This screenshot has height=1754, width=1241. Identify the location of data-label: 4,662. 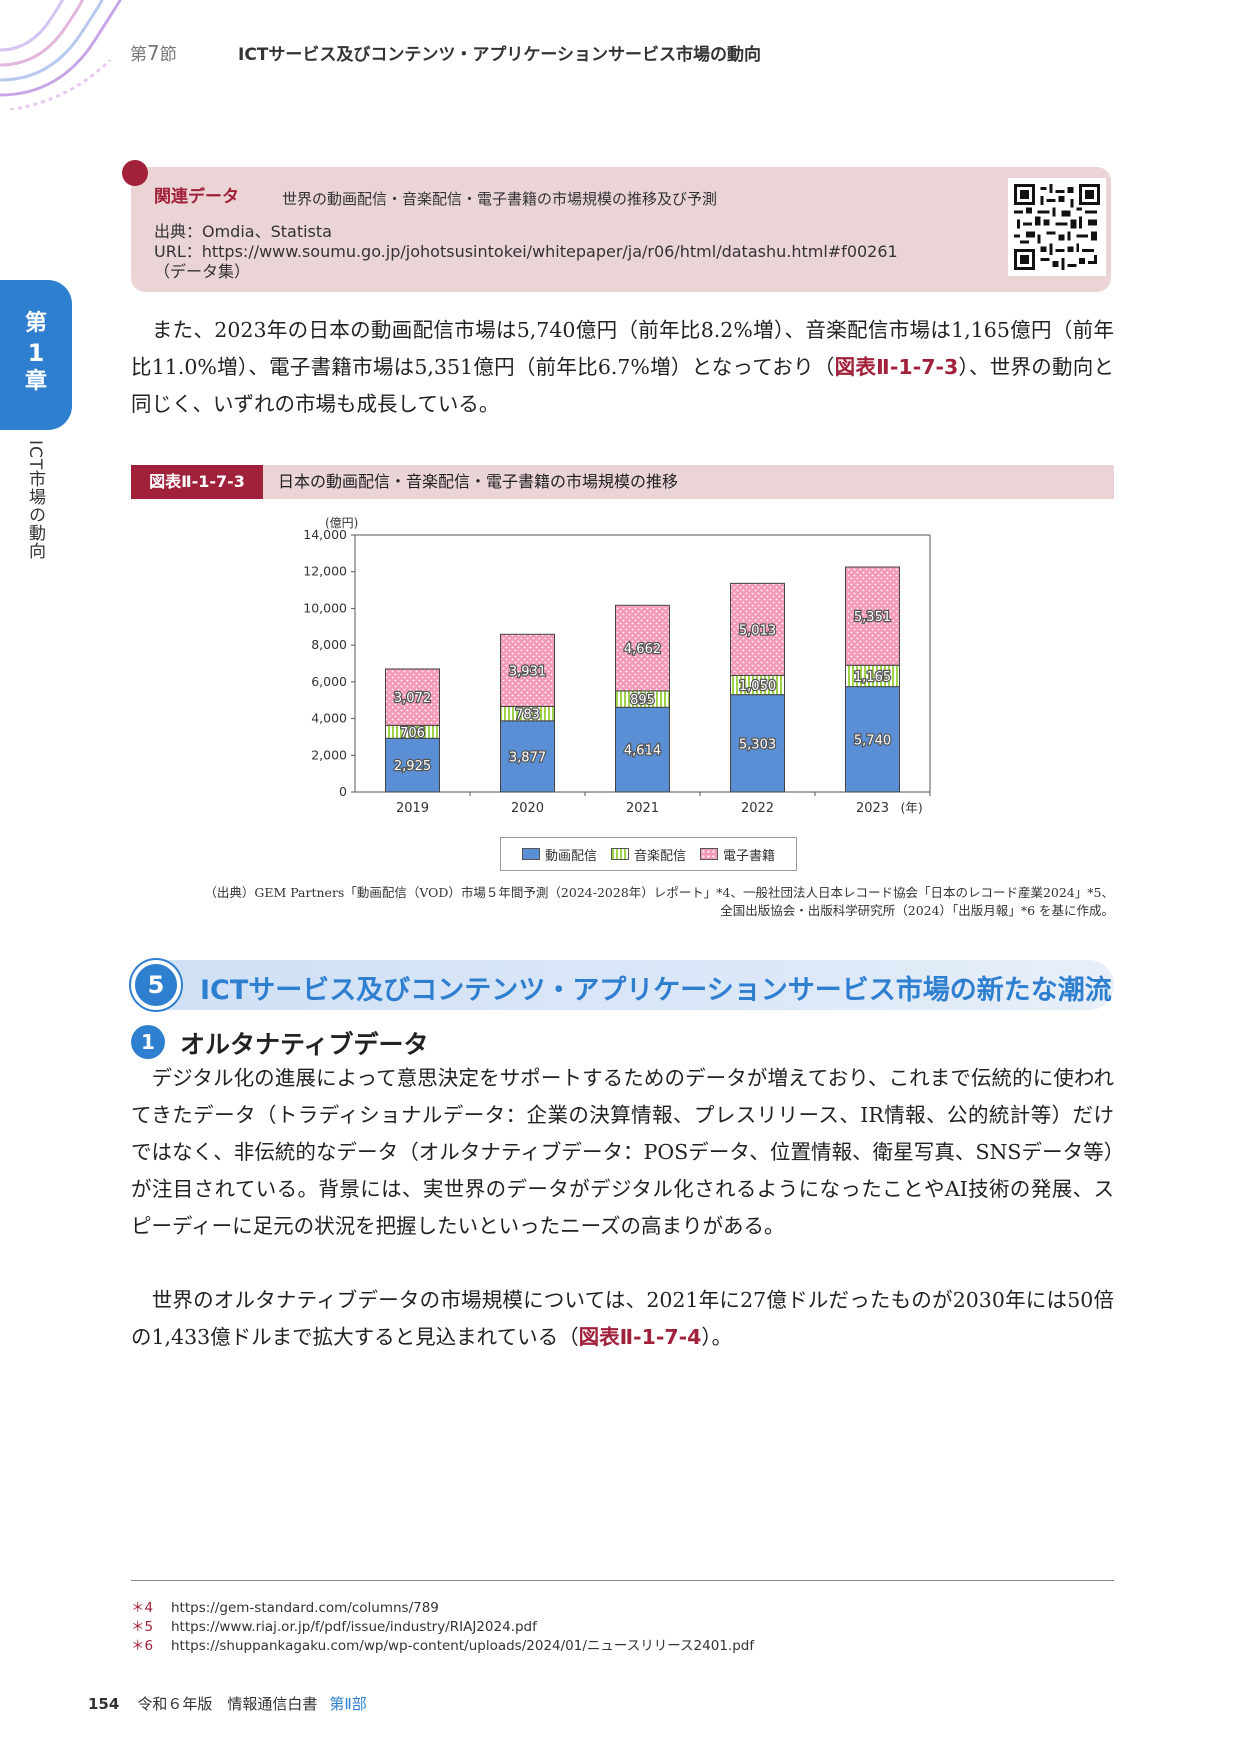
(642, 649).